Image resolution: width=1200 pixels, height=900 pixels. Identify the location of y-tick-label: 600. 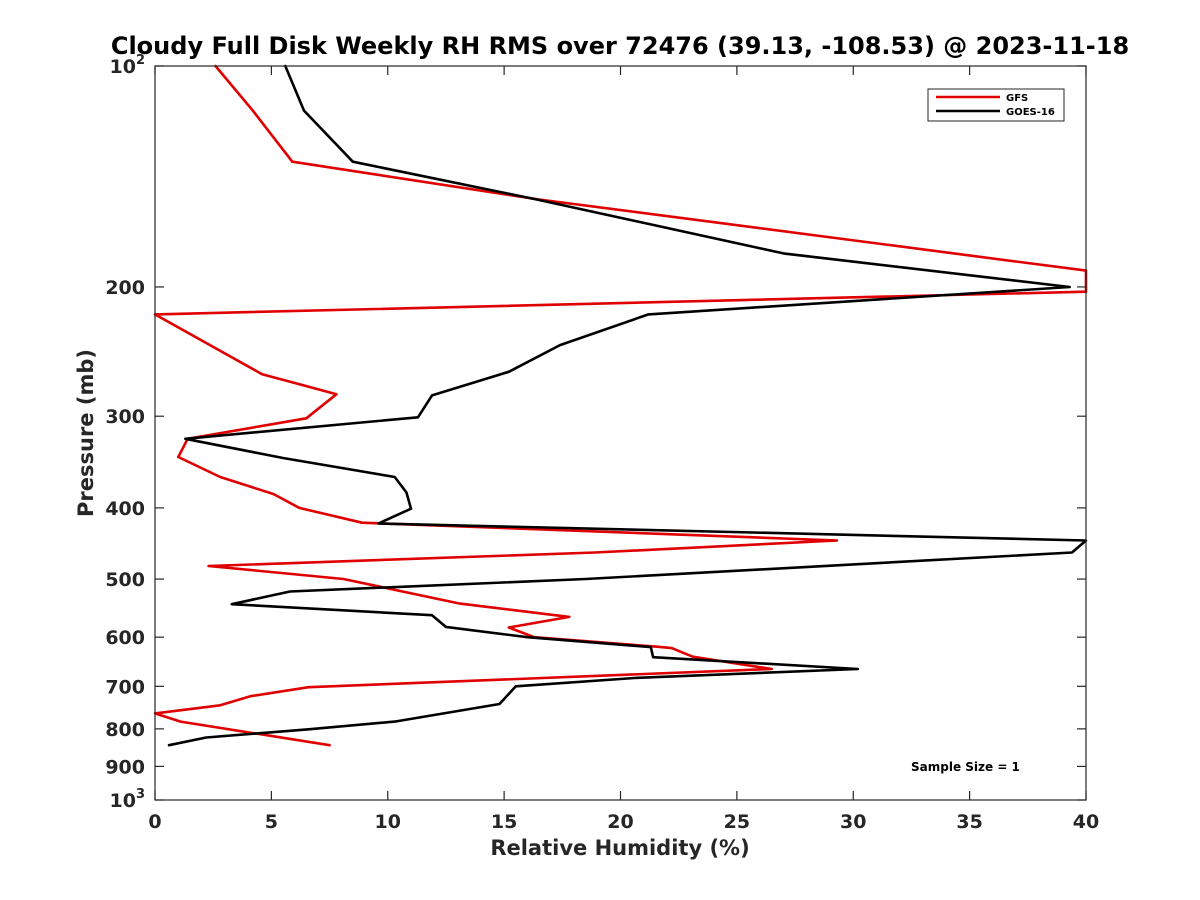
(125, 638).